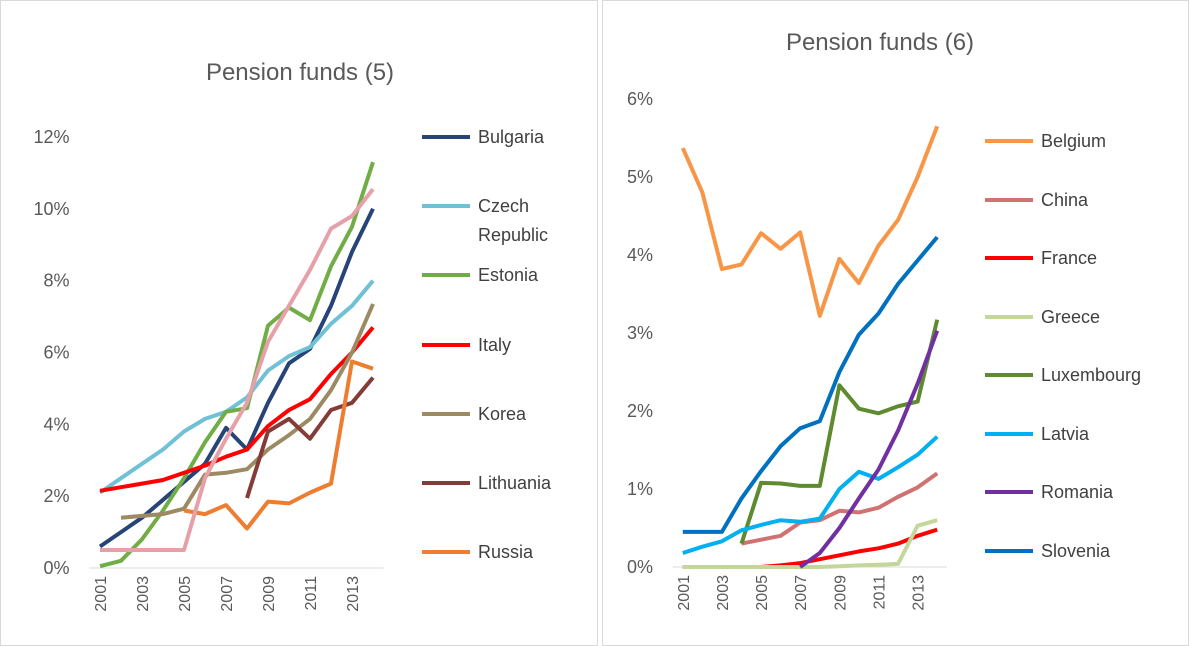  I want to click on legend-item: Slovenia, so click(1061, 551).